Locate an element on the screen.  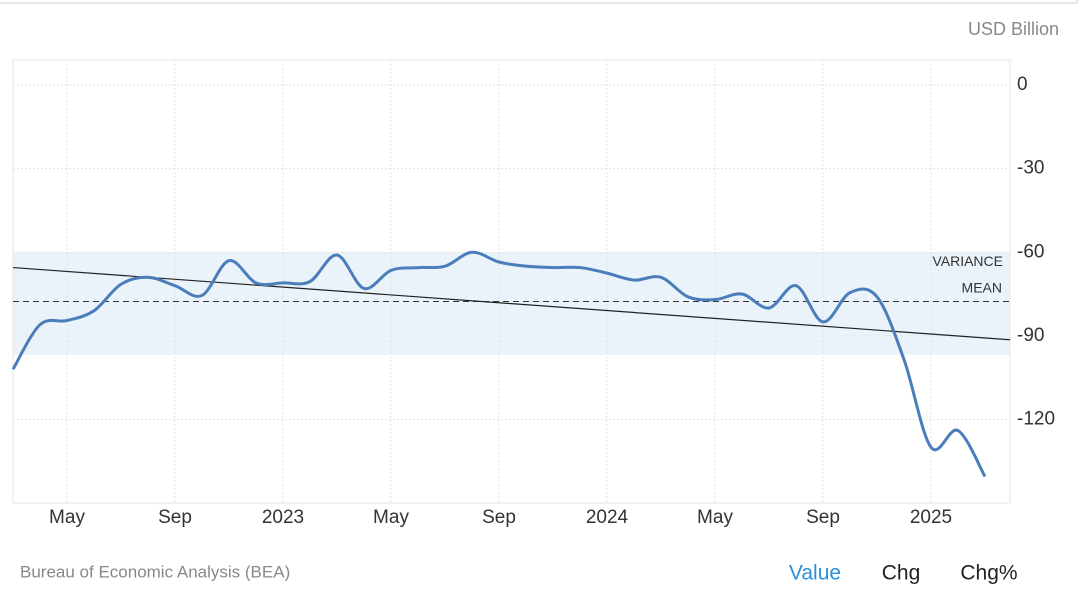
x-tick-label: 2025 is located at coordinates (931, 517).